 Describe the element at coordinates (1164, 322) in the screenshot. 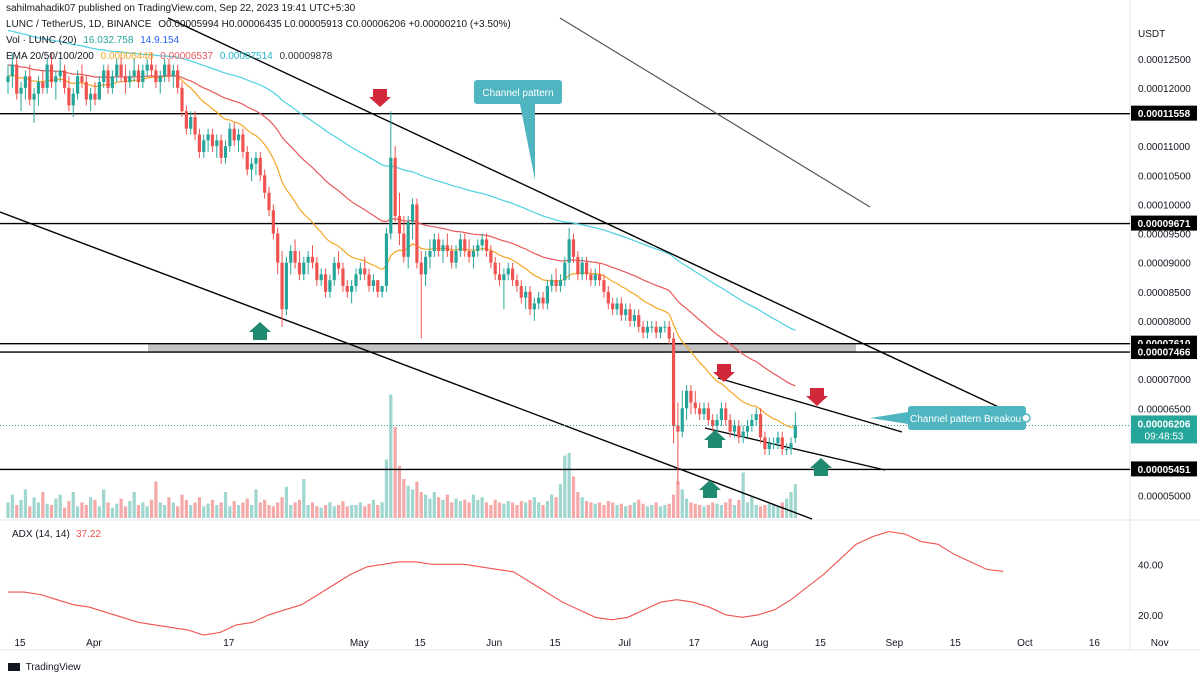

I see `price-tick-label: 0.00008000` at that location.